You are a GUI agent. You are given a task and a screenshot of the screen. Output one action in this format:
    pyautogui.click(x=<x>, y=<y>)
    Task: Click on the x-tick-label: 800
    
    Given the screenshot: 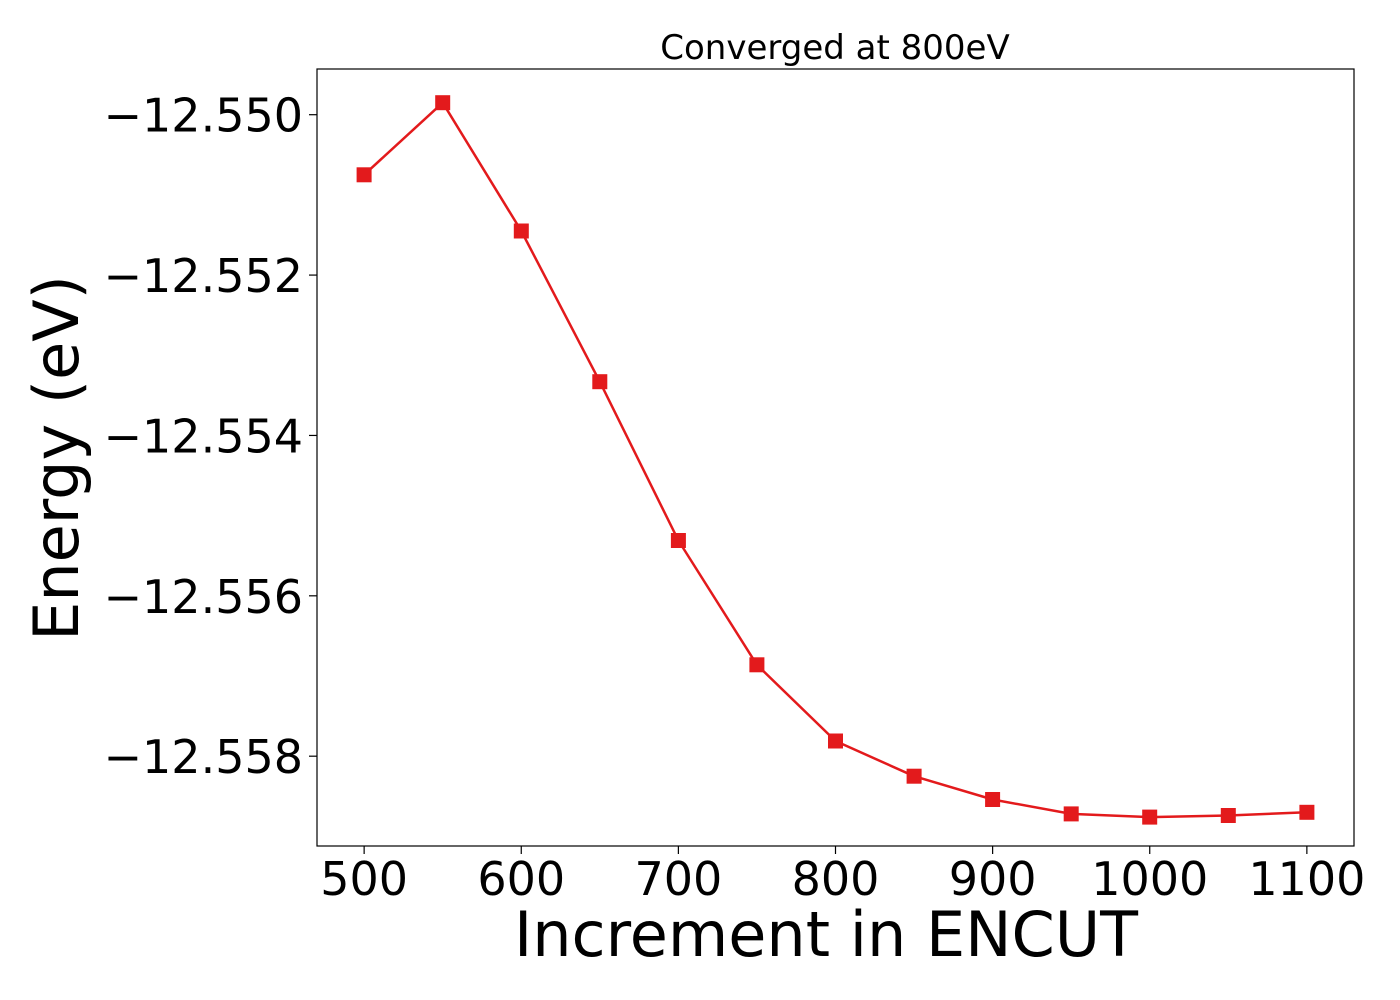 What is the action you would take?
    pyautogui.click(x=836, y=879)
    